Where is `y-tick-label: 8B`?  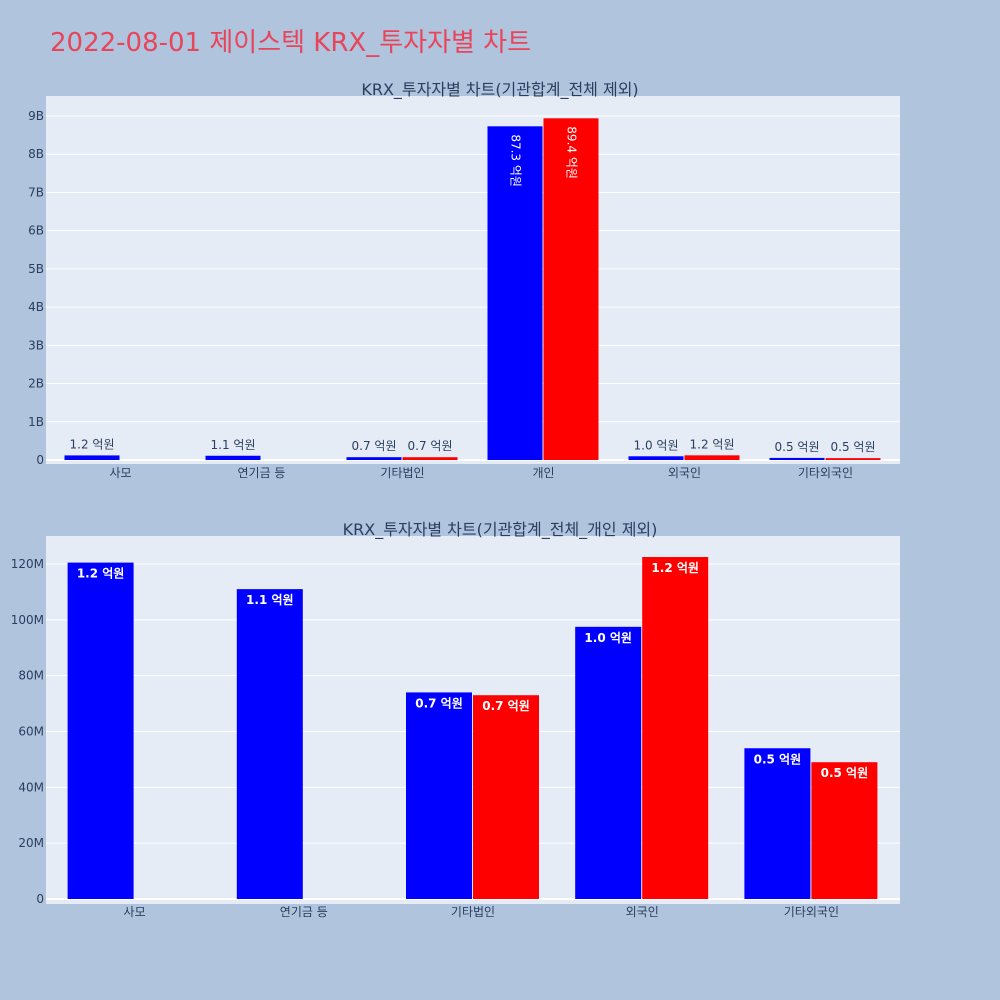 y-tick-label: 8B is located at coordinates (36, 154).